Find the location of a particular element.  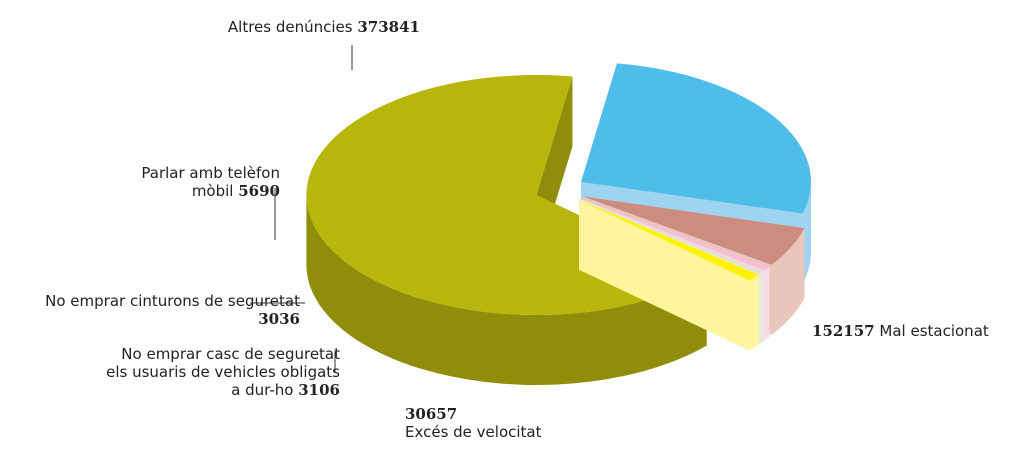

value-label: 3106 is located at coordinates (319, 390).